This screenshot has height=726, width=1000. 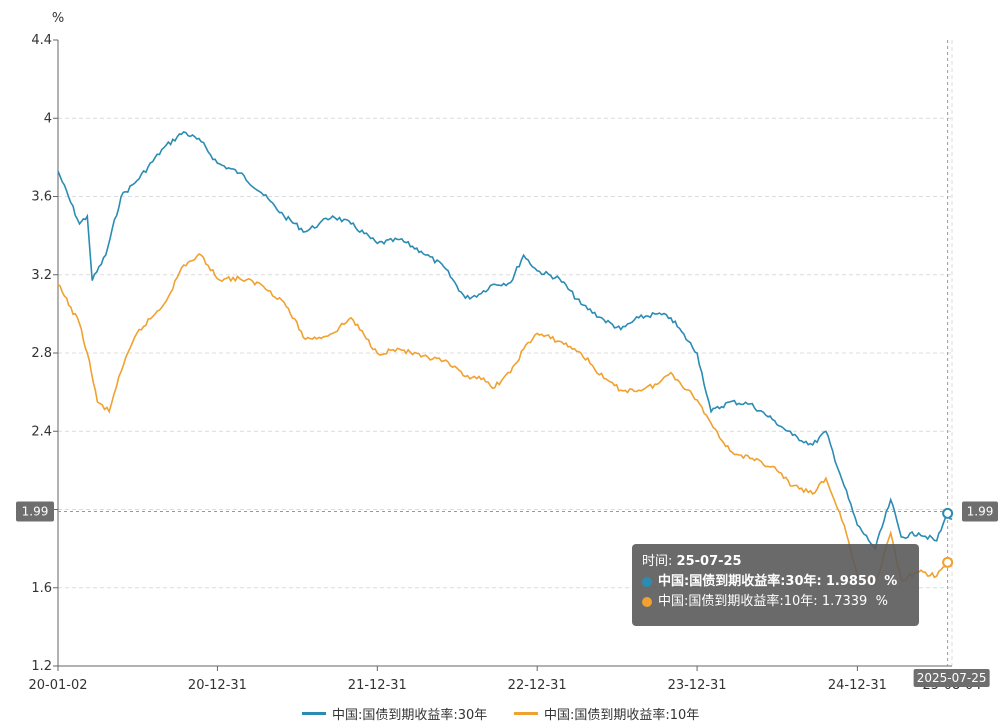 I want to click on tooltip-time-label: 时间:, so click(x=657, y=561).